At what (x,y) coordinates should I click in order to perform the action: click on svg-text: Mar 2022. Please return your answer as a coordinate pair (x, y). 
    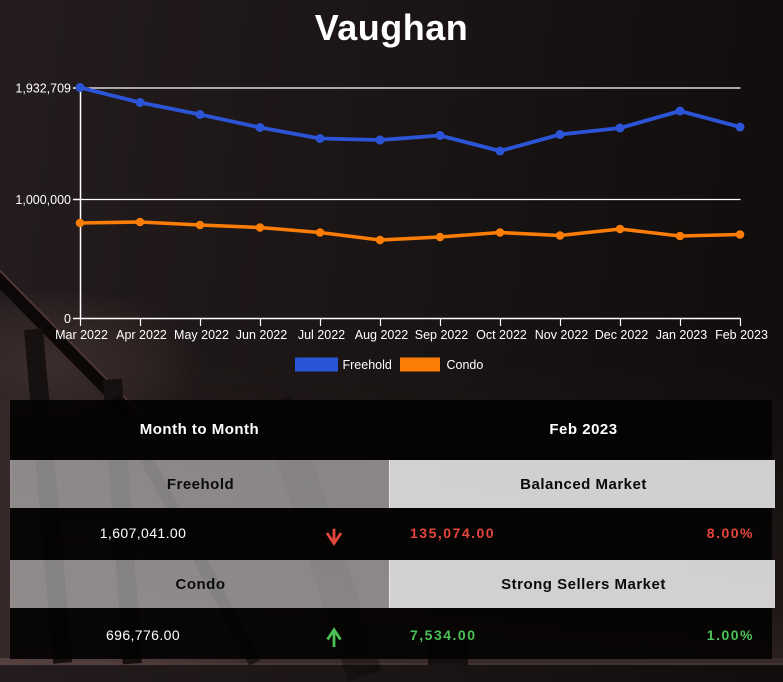
    Looking at the image, I should click on (81, 335).